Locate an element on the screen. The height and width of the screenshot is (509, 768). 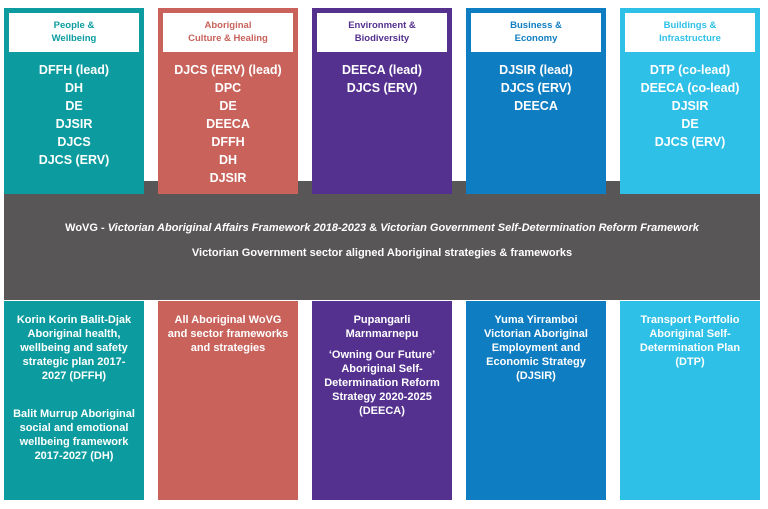
band-line-1-ampersand: & is located at coordinates (373, 228).